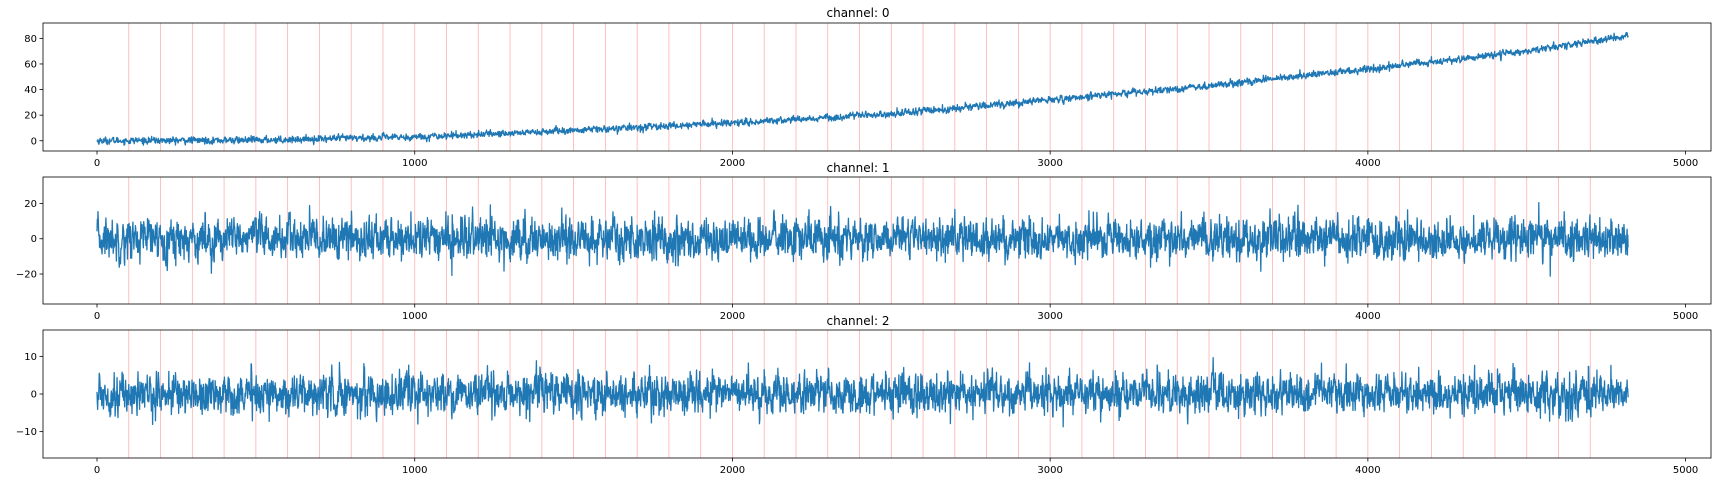  Describe the element at coordinates (29, 395) in the screenshot. I see `y-axis-ticks: −10 0 10` at that location.